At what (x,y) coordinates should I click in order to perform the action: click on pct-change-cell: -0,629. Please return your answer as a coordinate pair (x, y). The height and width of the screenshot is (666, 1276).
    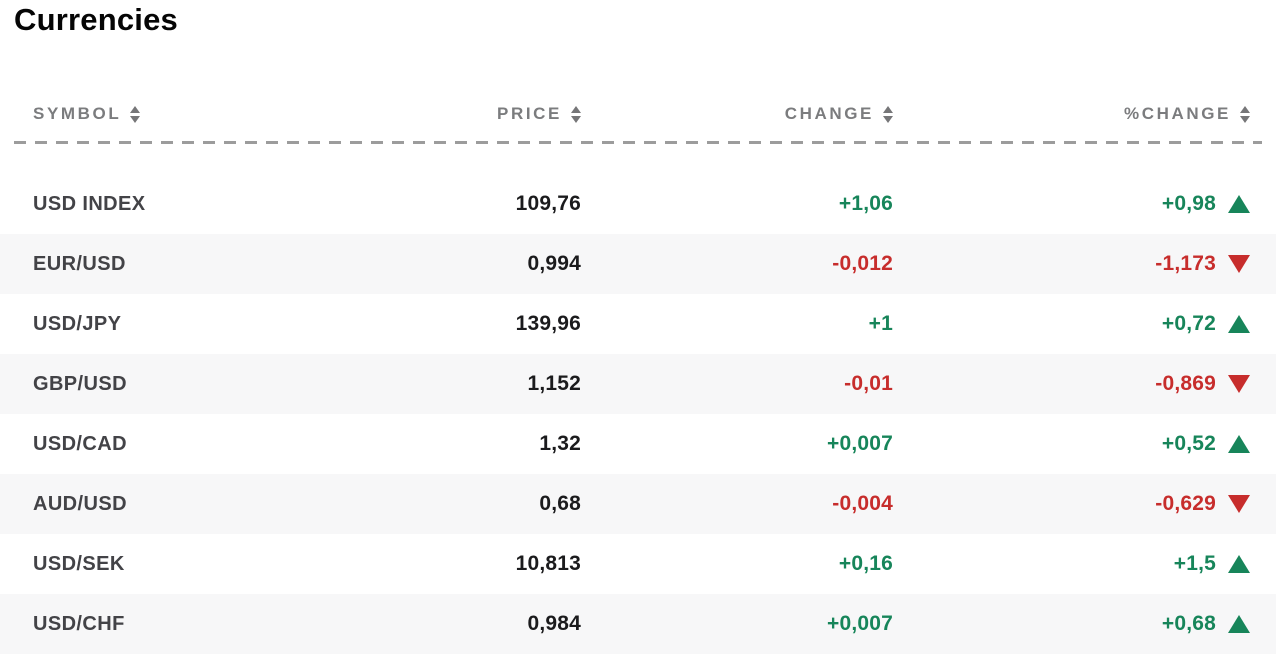
    Looking at the image, I should click on (1088, 504).